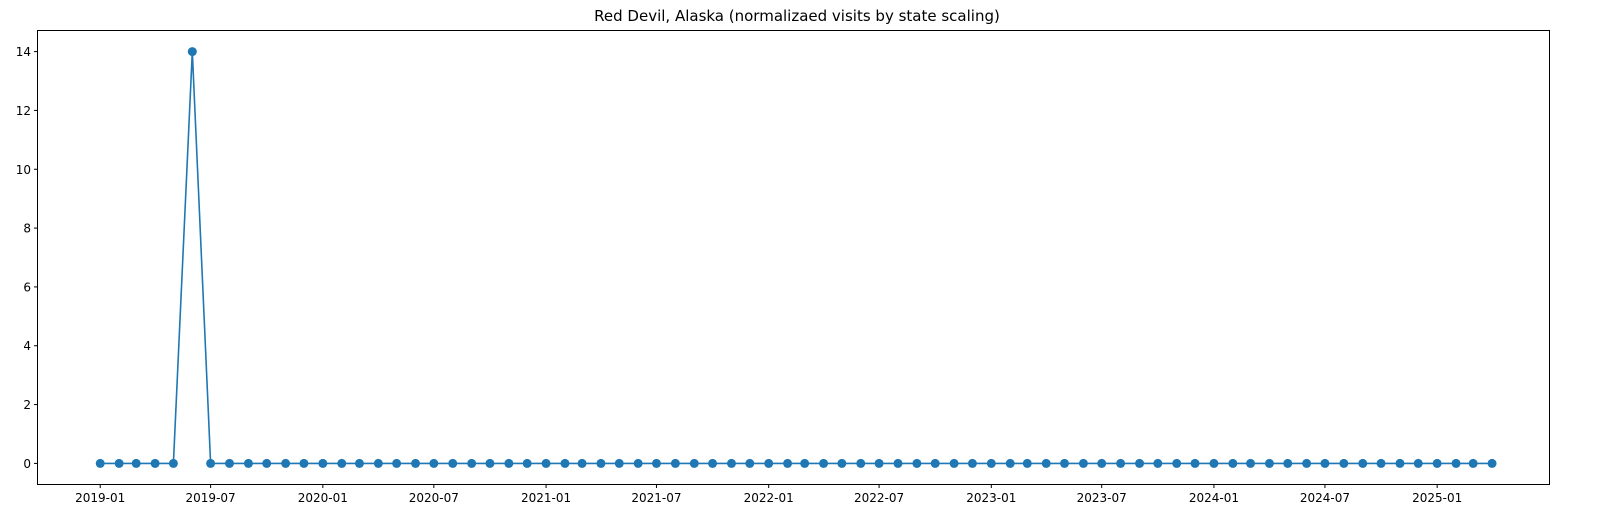 The height and width of the screenshot is (526, 1597). What do you see at coordinates (434, 498) in the screenshot?
I see `x-tick-label: 2020-07` at bounding box center [434, 498].